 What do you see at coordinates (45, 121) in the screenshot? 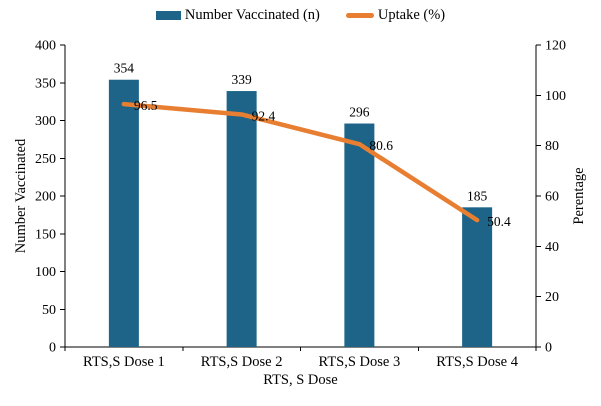
I see `left-axis-tick-label: 300` at bounding box center [45, 121].